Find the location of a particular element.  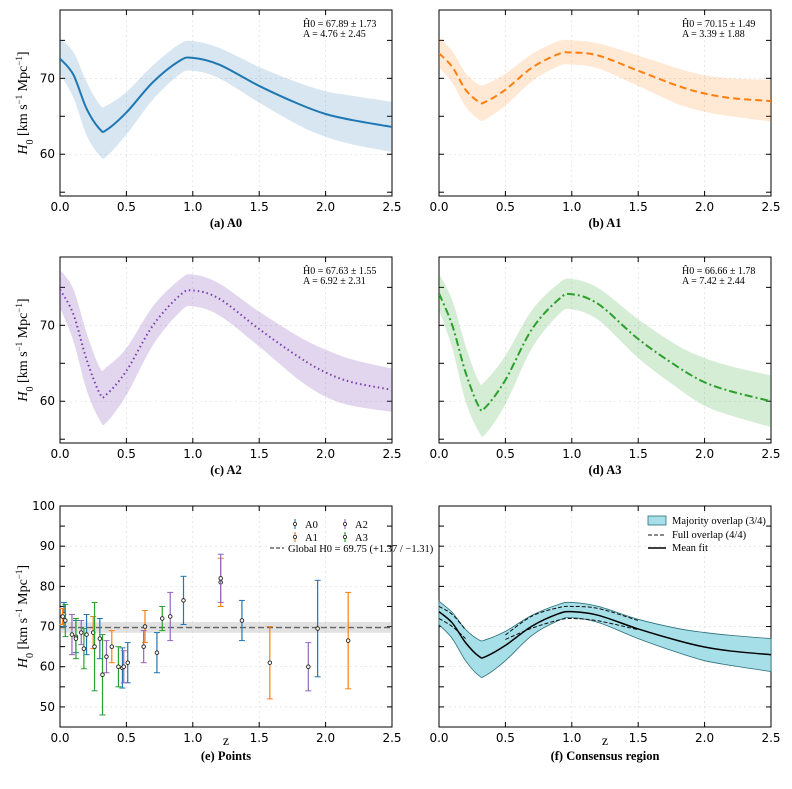

panel-caption: (a) A0 is located at coordinates (226, 223).